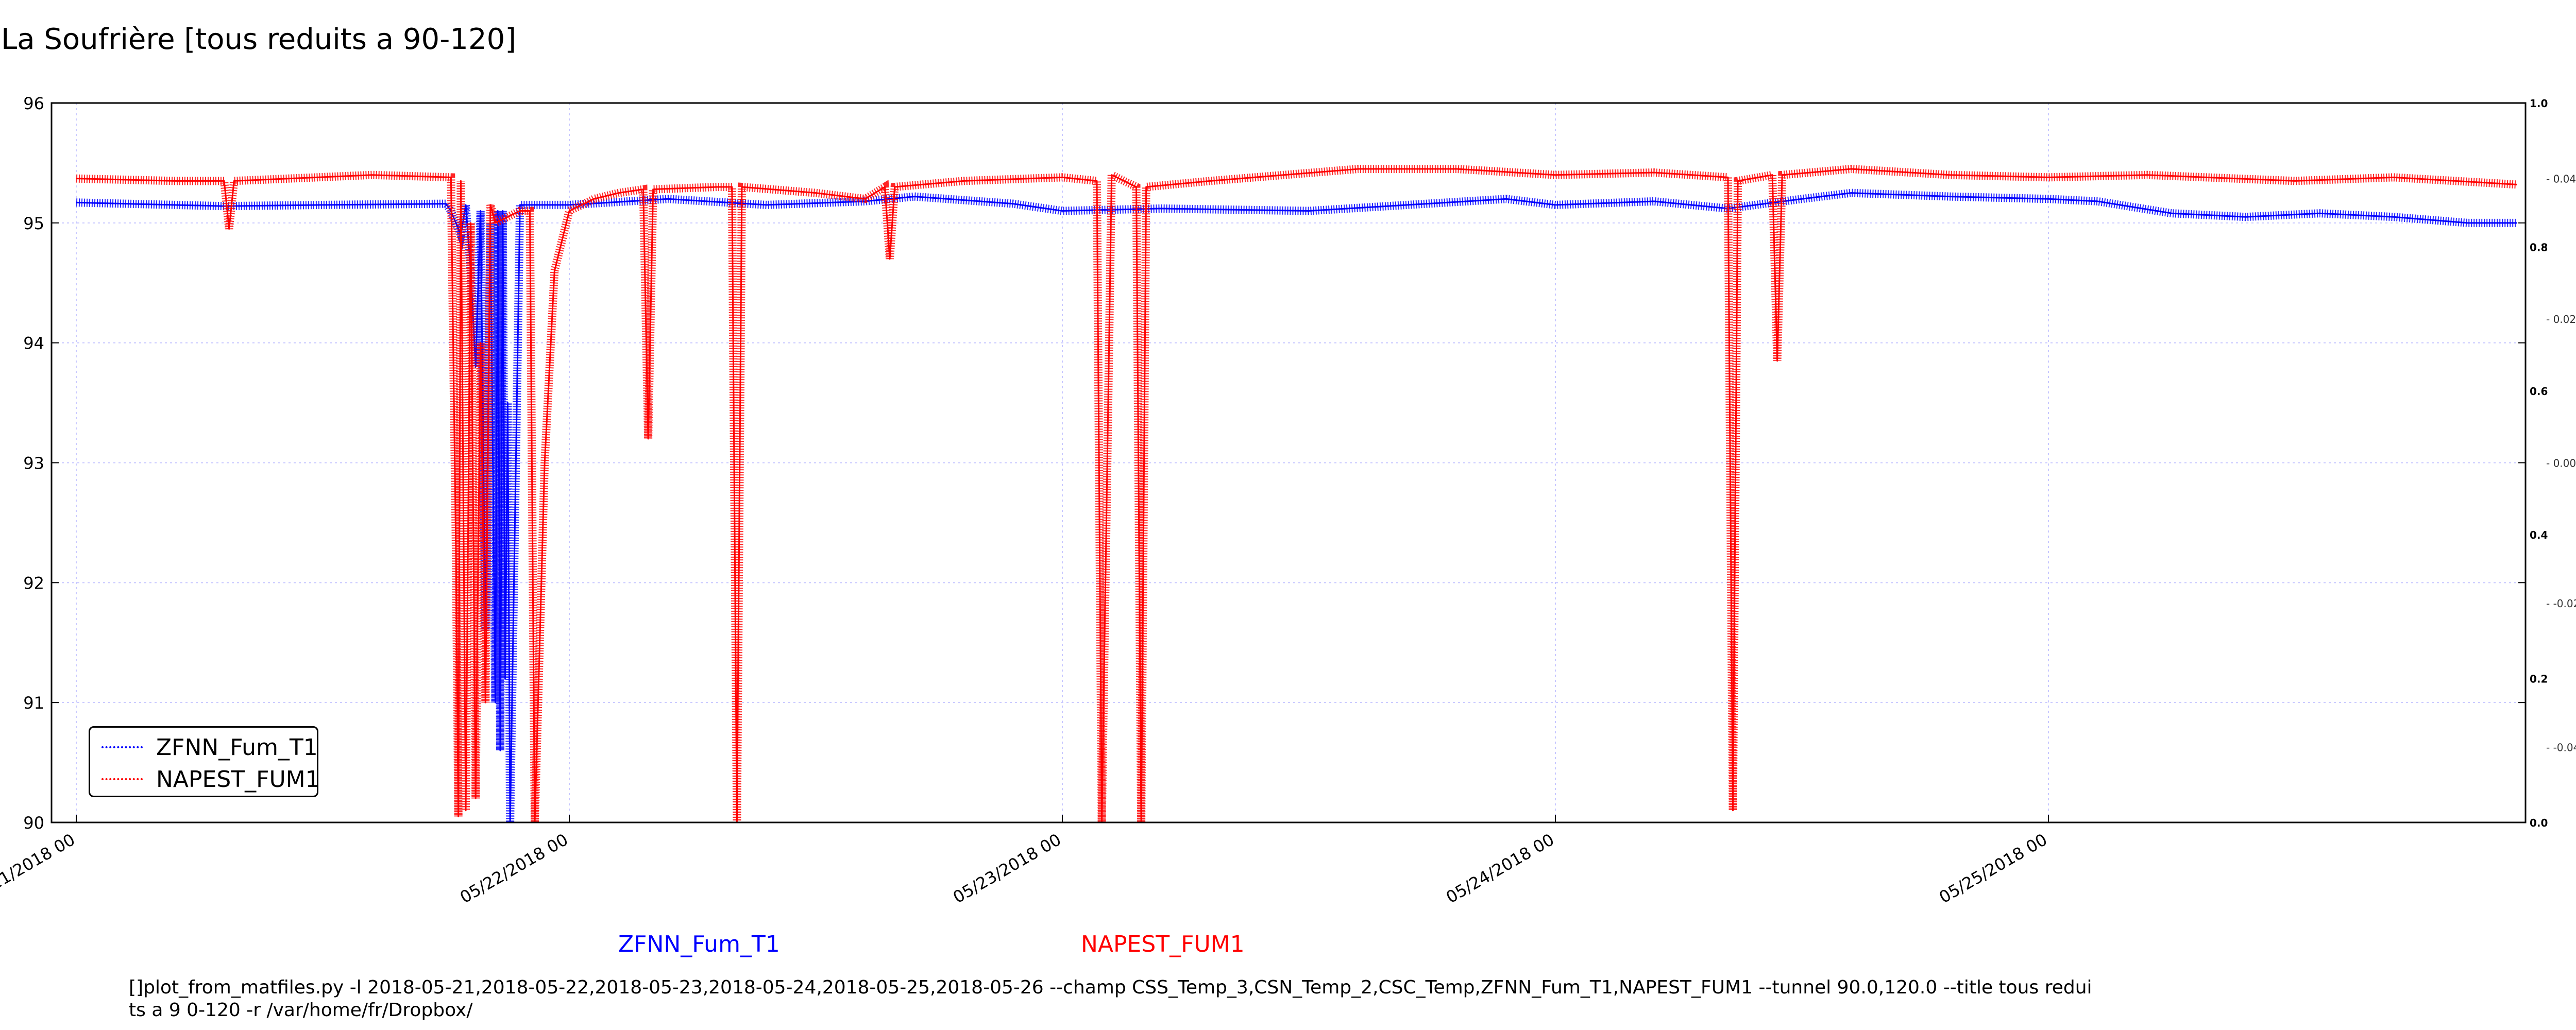 This screenshot has width=2576, height=1030. I want to click on x-tick-label: 05/23/2018 00, so click(1007, 868).